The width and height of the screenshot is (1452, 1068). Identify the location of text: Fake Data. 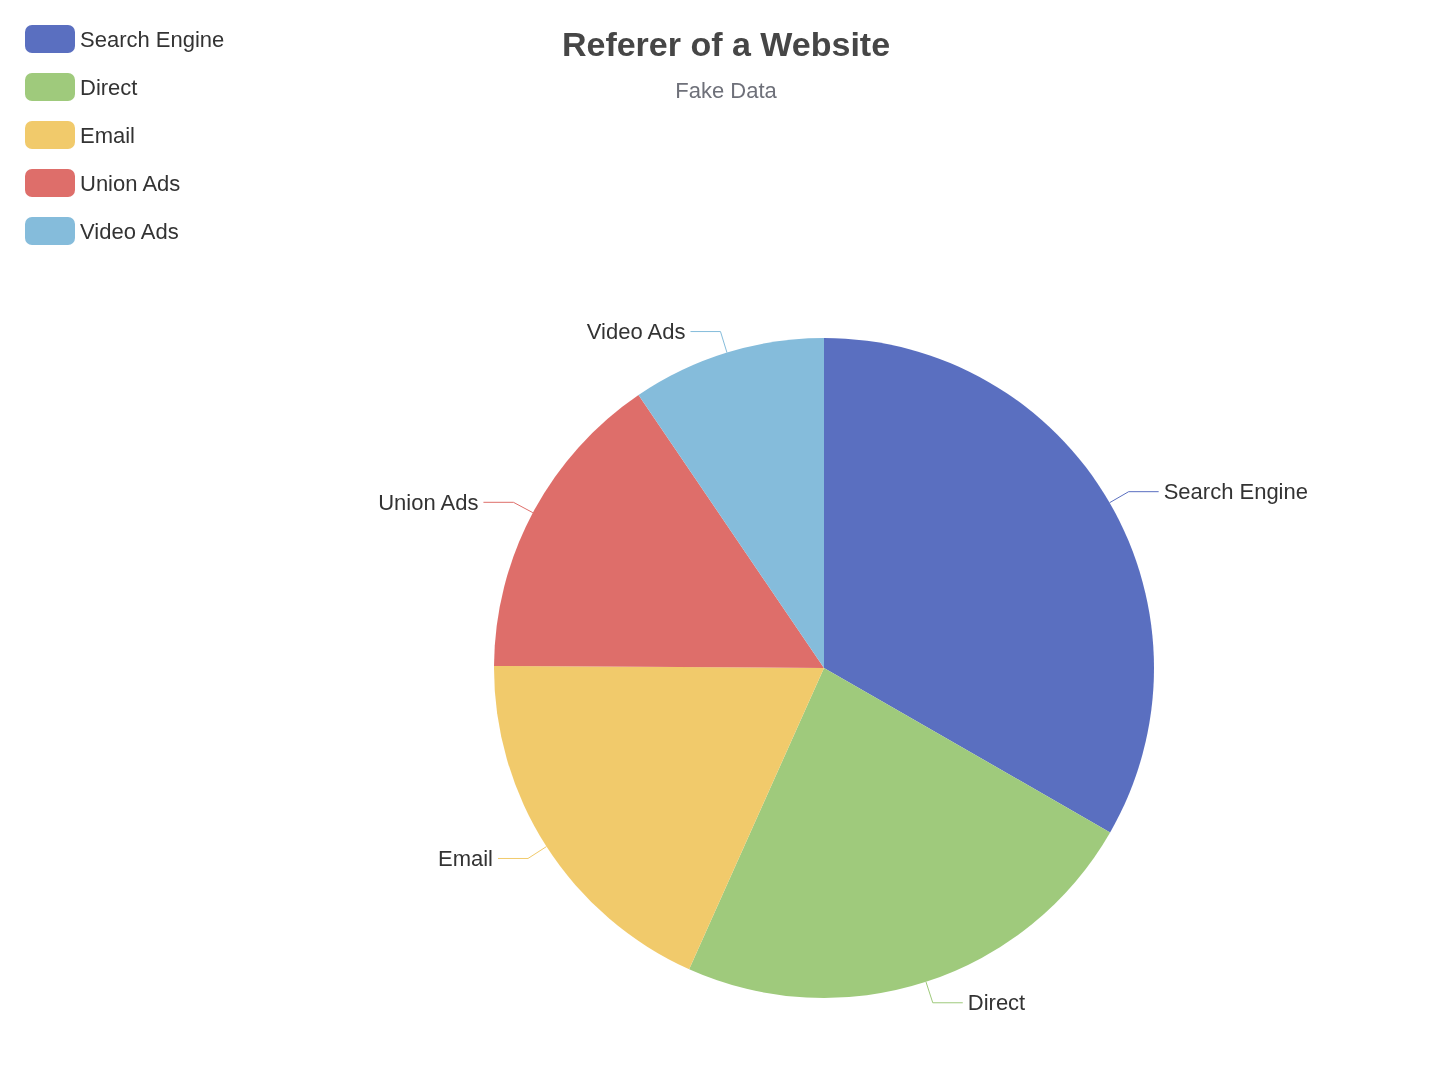
(726, 90).